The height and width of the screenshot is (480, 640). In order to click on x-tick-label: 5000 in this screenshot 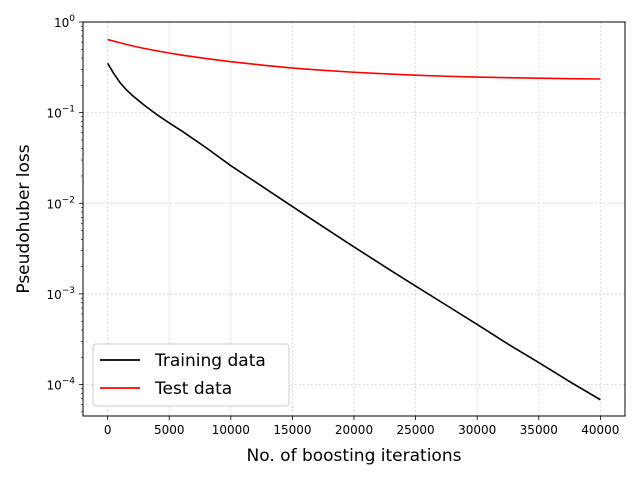, I will do `click(169, 430)`.